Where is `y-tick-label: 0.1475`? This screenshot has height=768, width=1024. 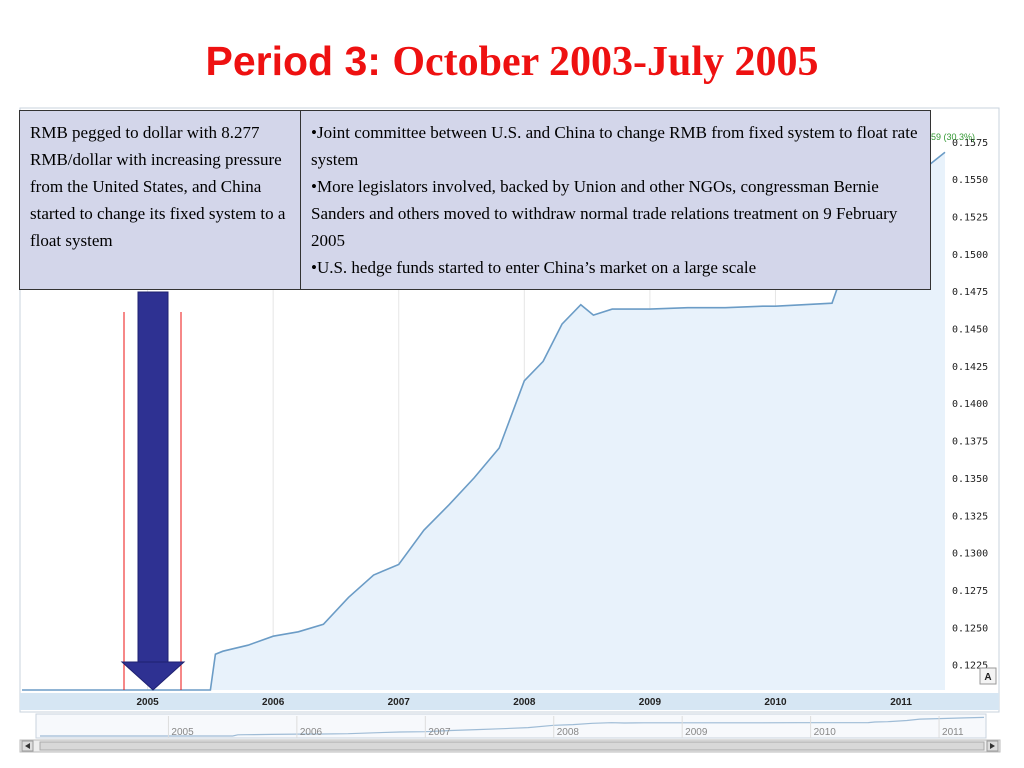
y-tick-label: 0.1475 is located at coordinates (970, 292).